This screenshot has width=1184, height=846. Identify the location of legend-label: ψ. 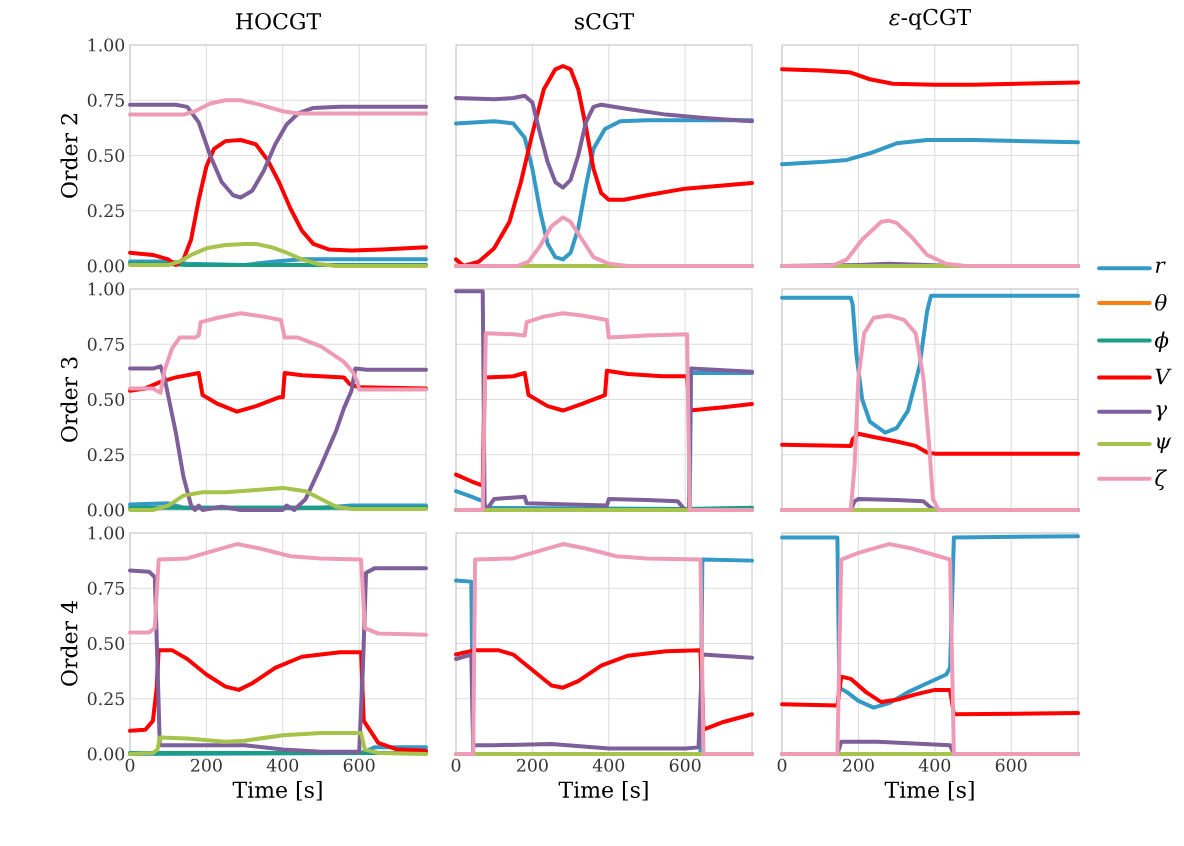
(1164, 445).